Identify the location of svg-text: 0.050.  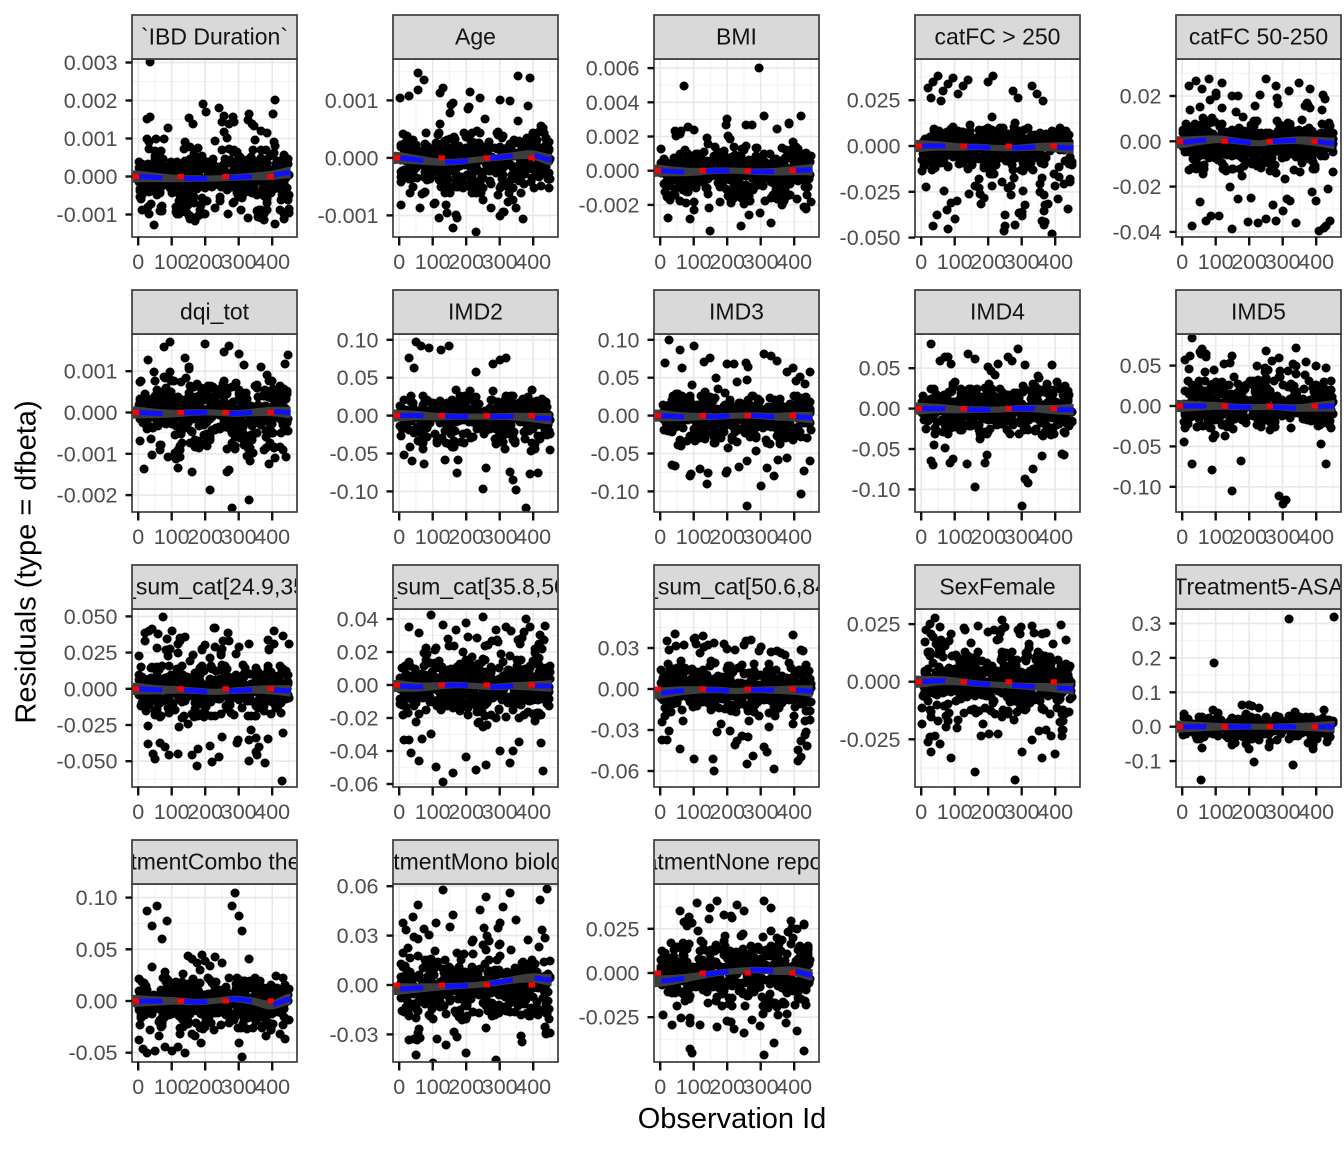
(91, 617).